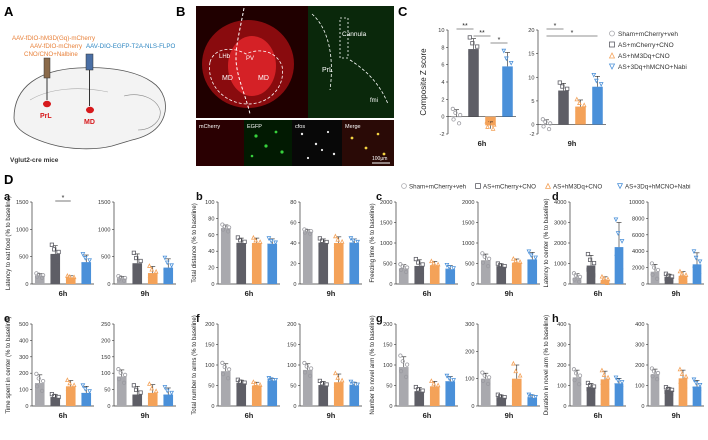 The height and width of the screenshot is (440, 708). Describe the element at coordinates (468, 244) in the screenshot. I see `y-tick-label-c-9h-2: 1000` at that location.